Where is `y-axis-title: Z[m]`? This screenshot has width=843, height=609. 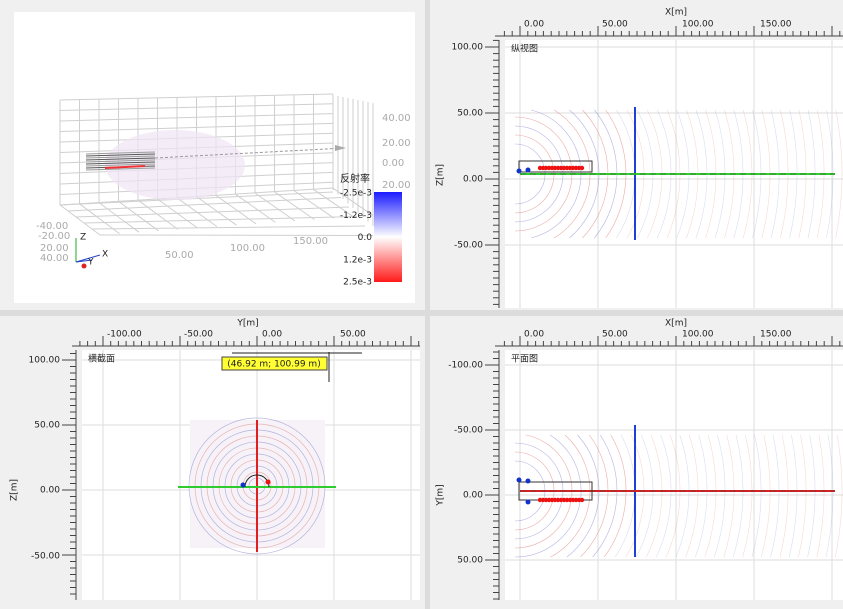 y-axis-title: Z[m] is located at coordinates (15, 490).